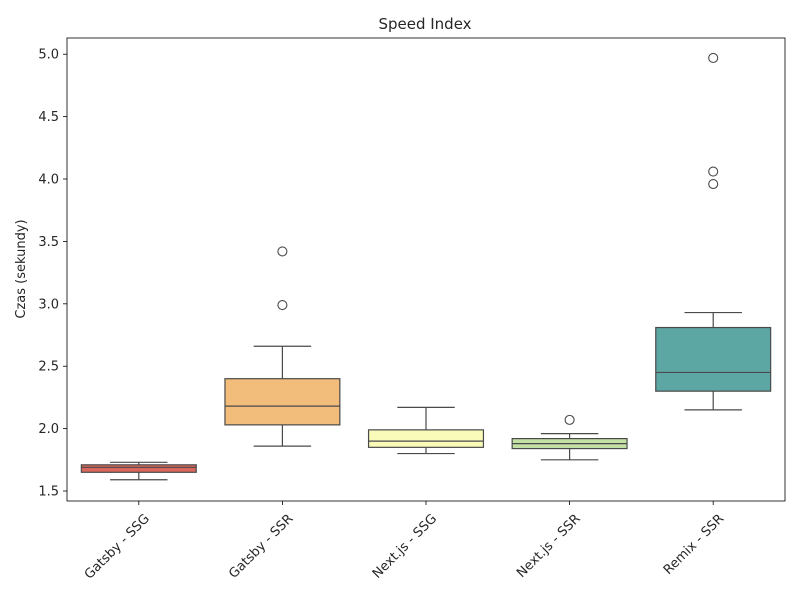 The width and height of the screenshot is (800, 600). I want to click on x-tick-label: Next.js - SSR, so click(549, 546).